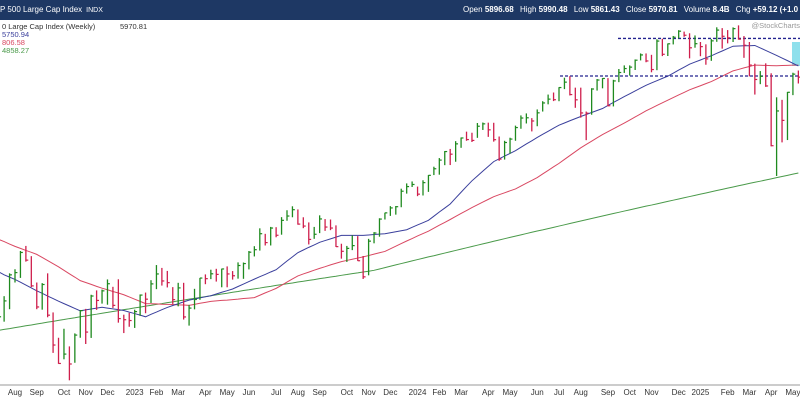 The image size is (800, 400). I want to click on quote-value: 5896.68, so click(499, 9).